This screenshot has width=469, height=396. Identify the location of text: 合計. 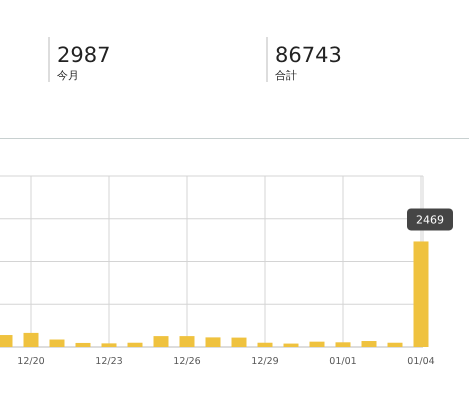
(286, 75).